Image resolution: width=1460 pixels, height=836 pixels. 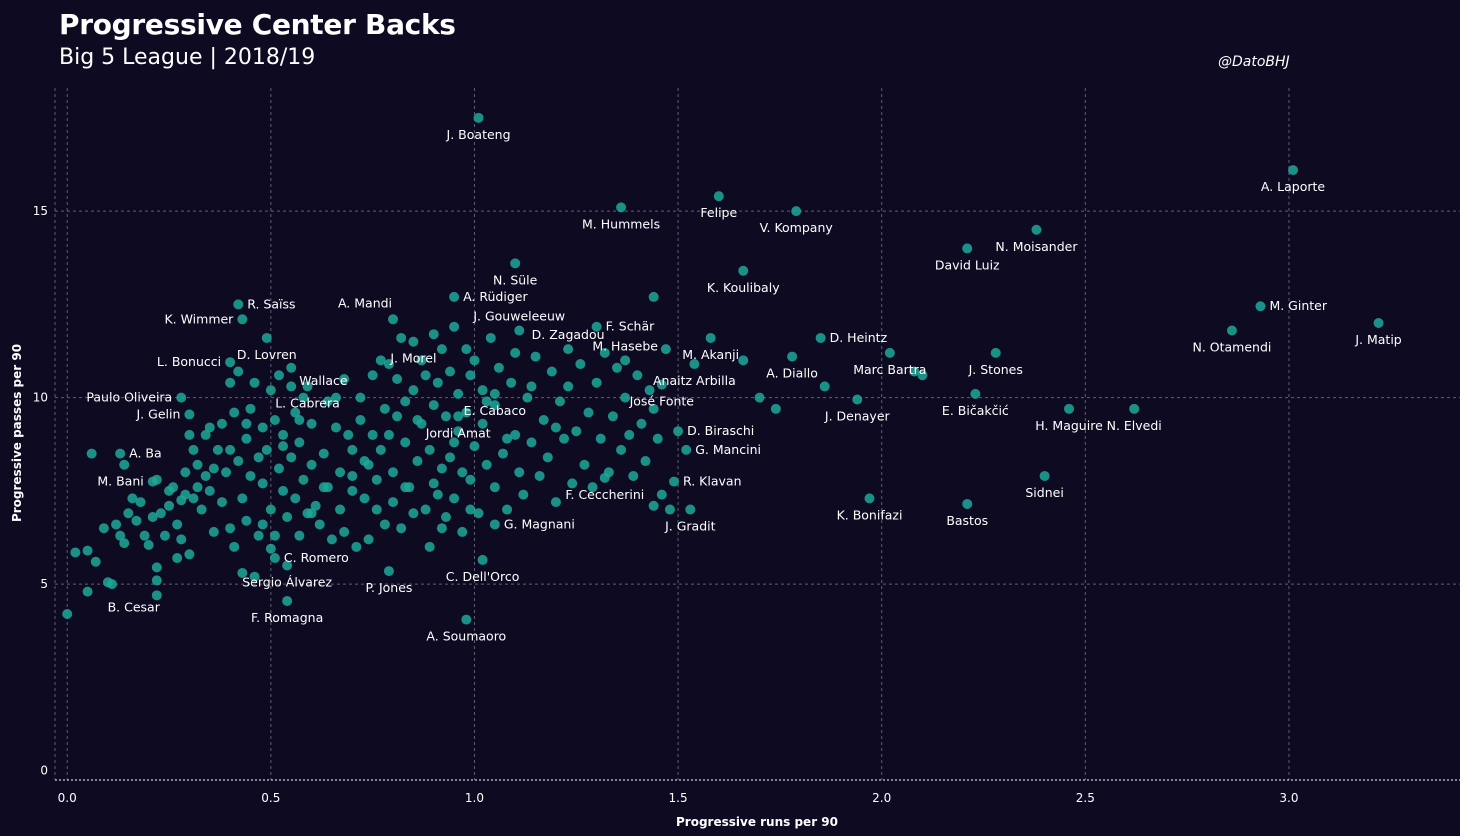 What do you see at coordinates (757, 822) in the screenshot?
I see `x-axis-label: Progressive runs per 90` at bounding box center [757, 822].